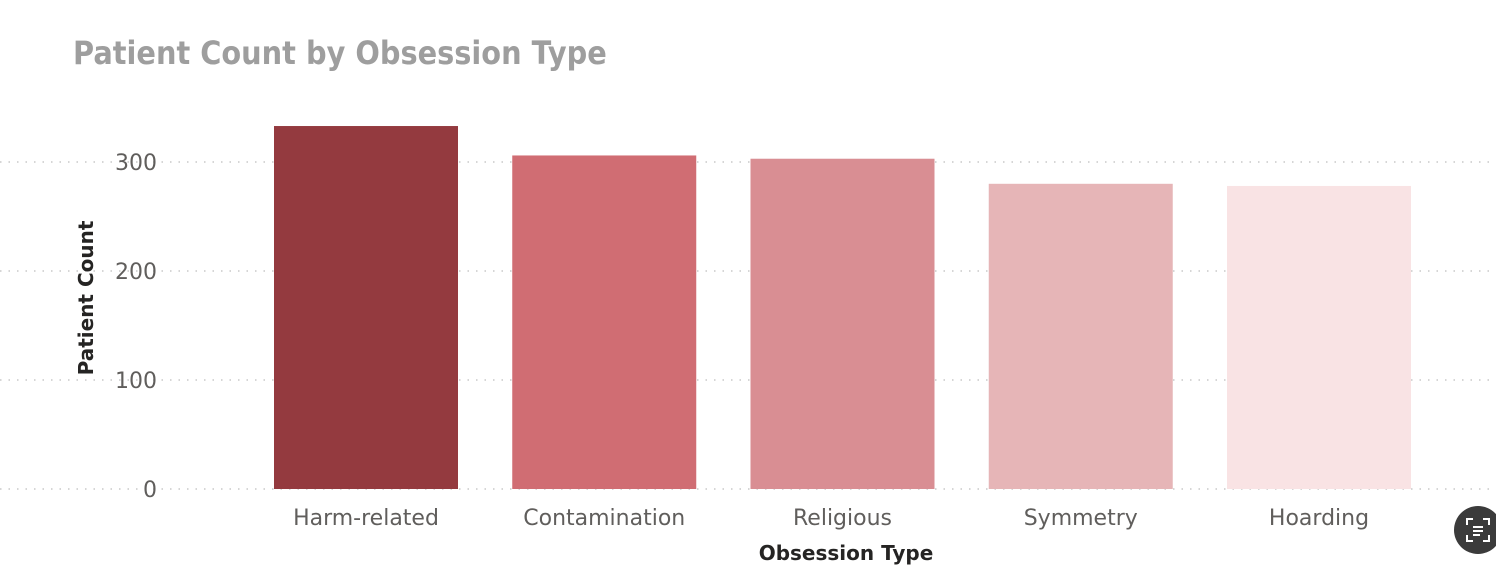 This screenshot has width=1496, height=570. I want to click on bar-symmetry, so click(1080, 336).